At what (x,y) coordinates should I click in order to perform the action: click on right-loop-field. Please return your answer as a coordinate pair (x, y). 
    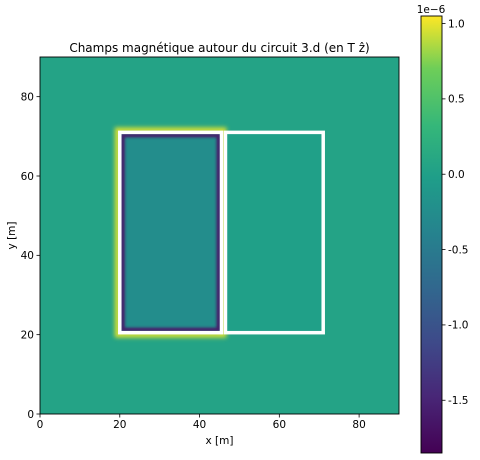
    Looking at the image, I should click on (274, 232).